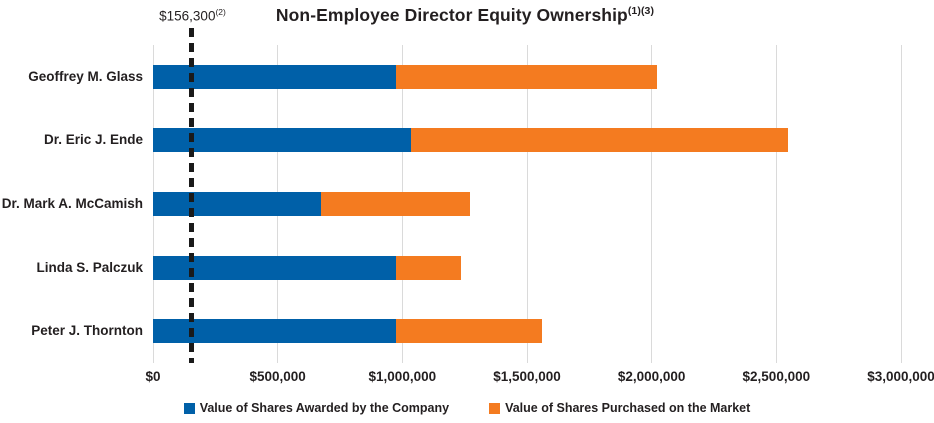 The image size is (934, 423). What do you see at coordinates (153, 376) in the screenshot?
I see `x-axis-tick-label: $0` at bounding box center [153, 376].